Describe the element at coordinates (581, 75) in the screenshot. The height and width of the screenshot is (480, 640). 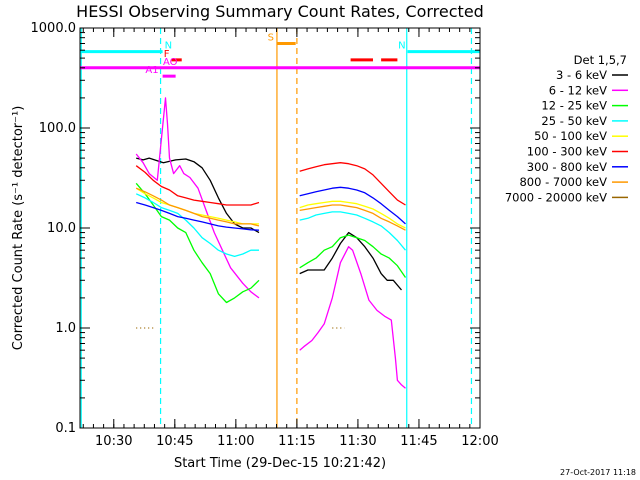
I see `legend-label-0: 3 - 6 keV` at that location.